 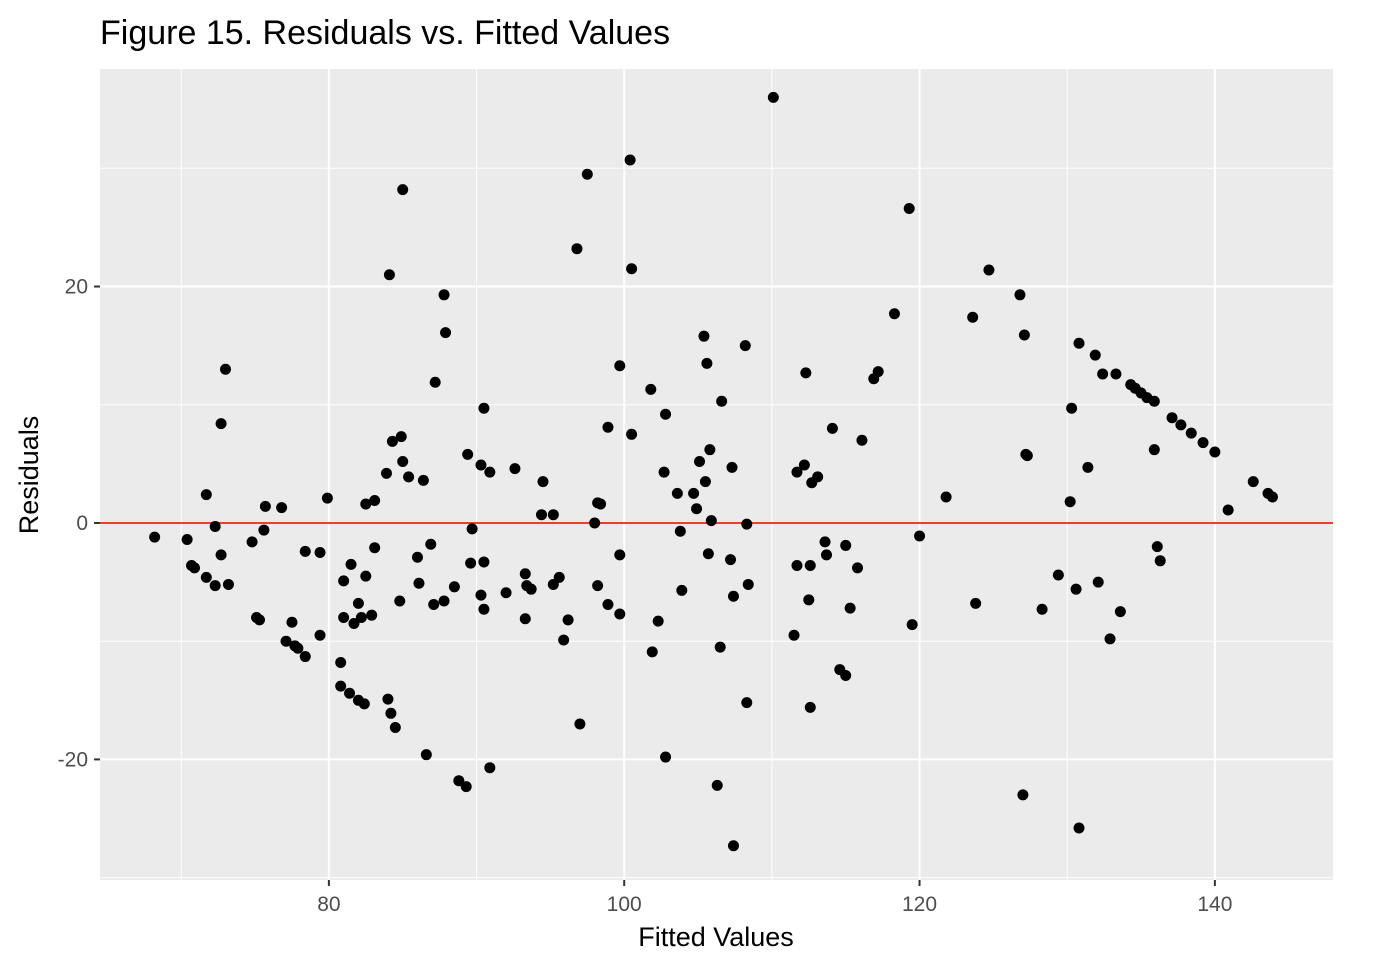 I want to click on x-tick-label: 120, so click(x=919, y=904).